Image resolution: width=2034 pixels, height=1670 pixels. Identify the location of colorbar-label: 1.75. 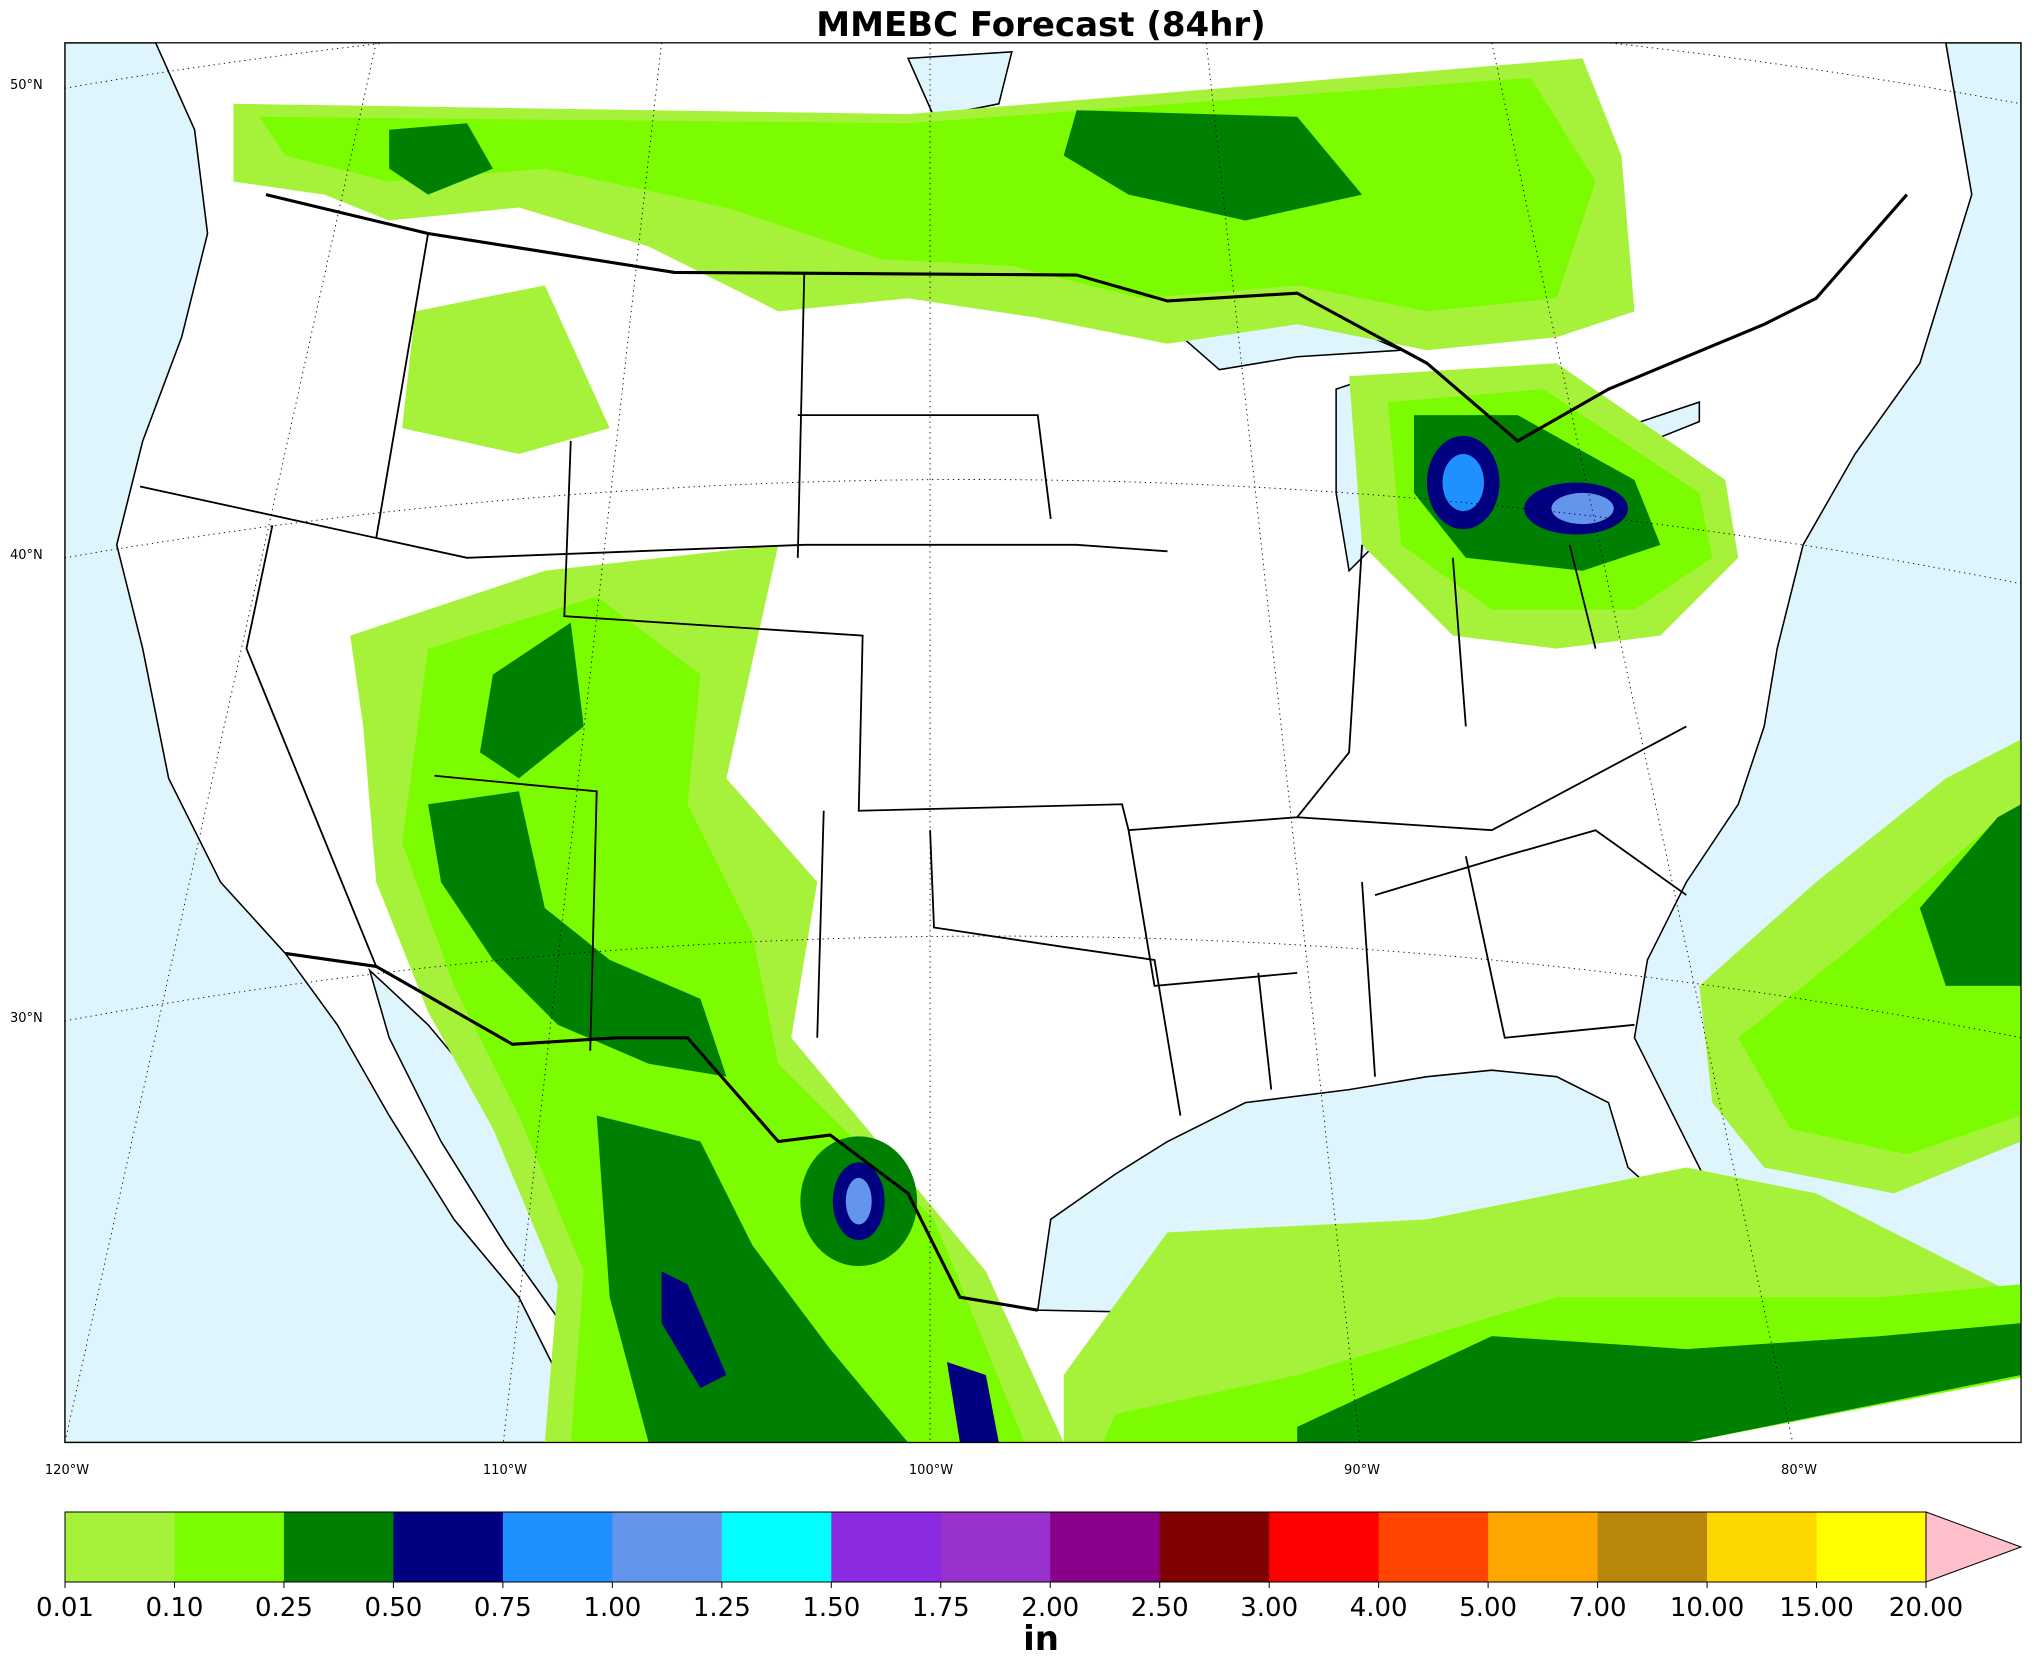
(941, 1608).